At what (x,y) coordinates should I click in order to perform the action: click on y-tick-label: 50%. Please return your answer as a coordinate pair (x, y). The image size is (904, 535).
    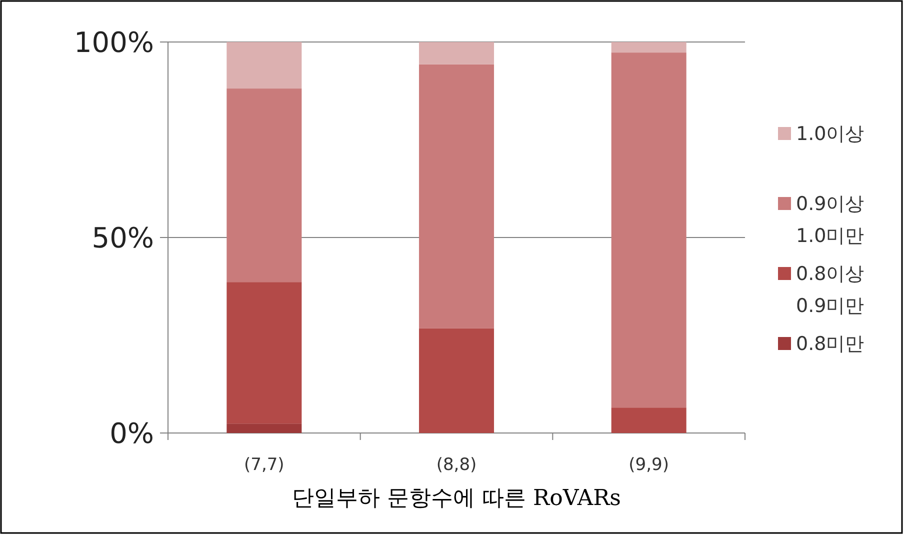
    Looking at the image, I should click on (123, 238).